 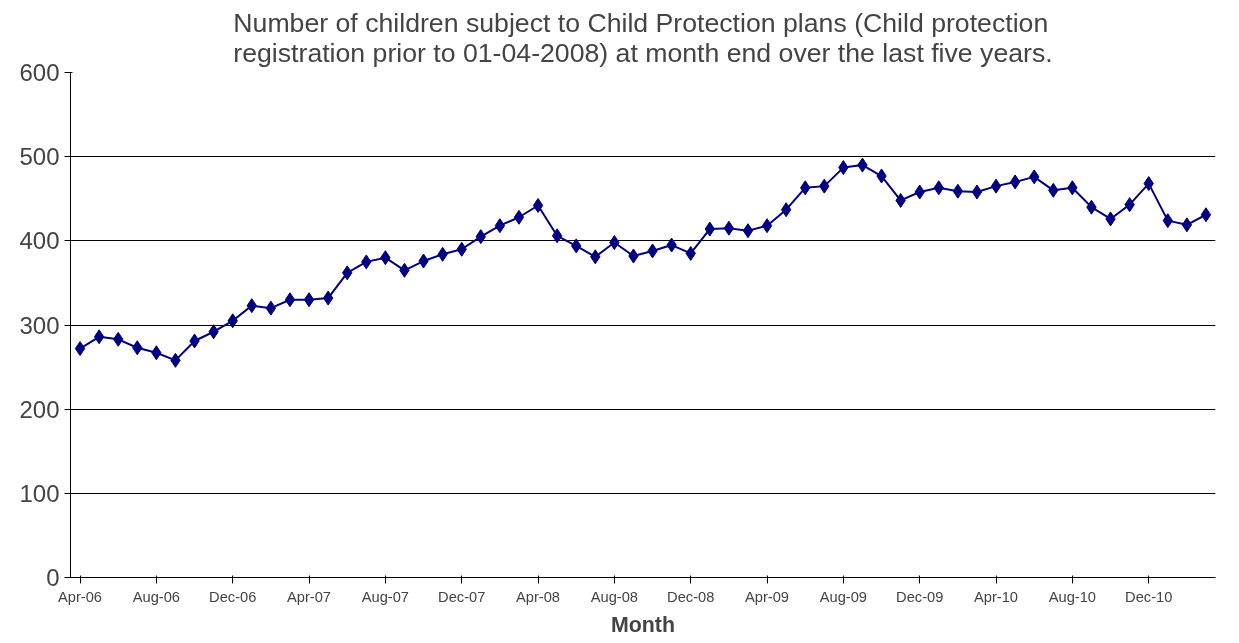 What do you see at coordinates (691, 596) in the screenshot?
I see `x-tick-label: Dec-08` at bounding box center [691, 596].